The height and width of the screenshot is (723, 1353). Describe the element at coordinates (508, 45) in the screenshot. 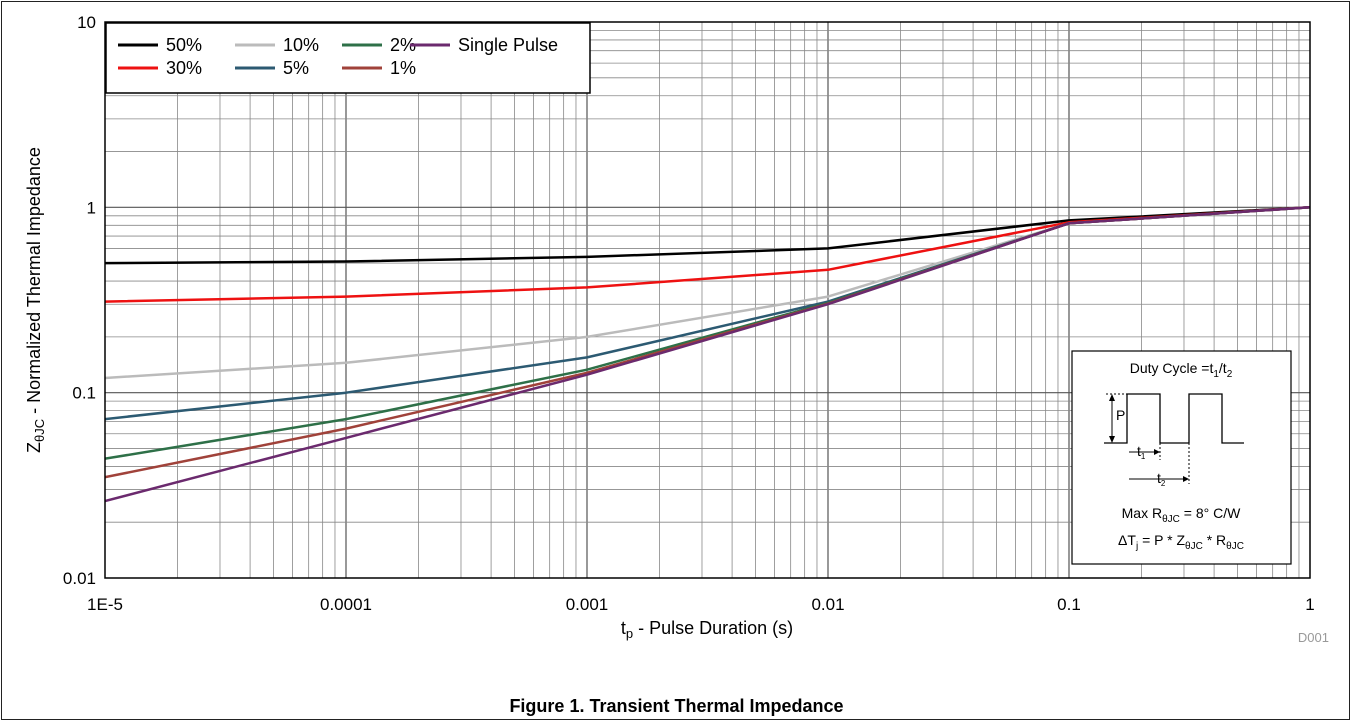

I see `legend-label: Single Pulse` at that location.